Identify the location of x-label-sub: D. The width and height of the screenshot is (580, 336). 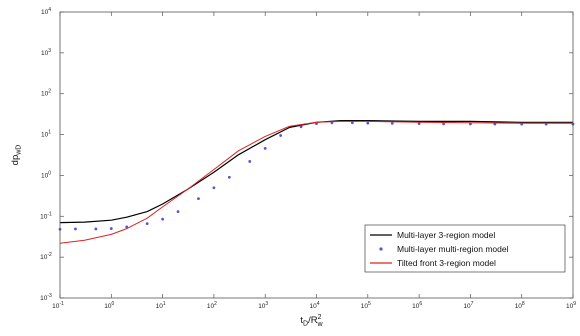
(305, 324).